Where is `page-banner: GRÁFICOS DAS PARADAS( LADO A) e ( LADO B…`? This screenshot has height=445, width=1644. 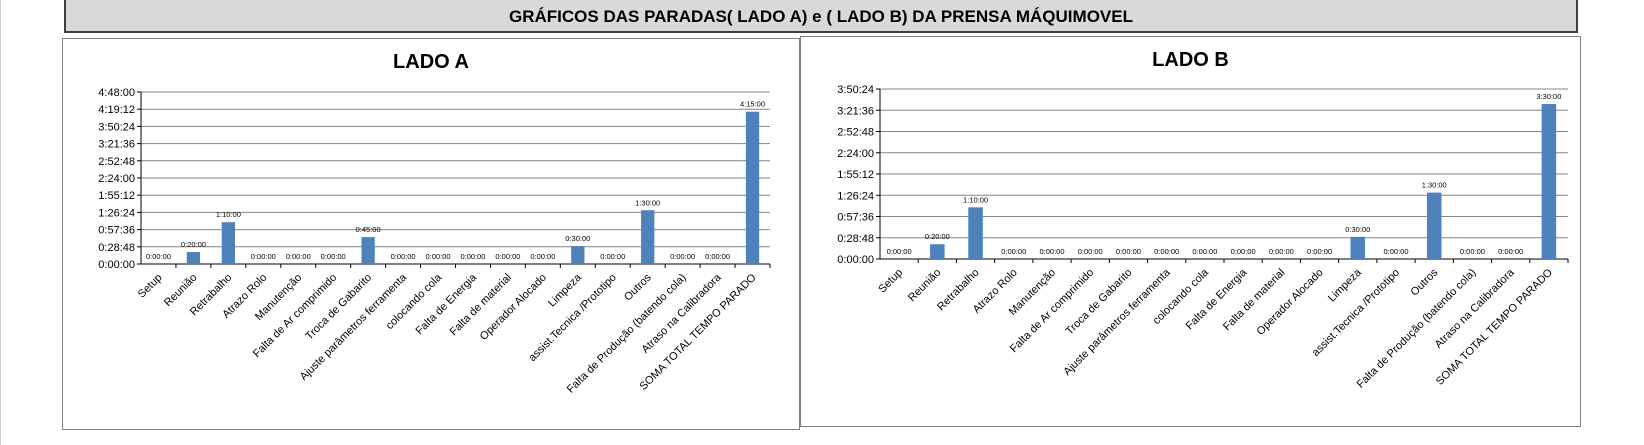 page-banner: GRÁFICOS DAS PARADAS( LADO A) e ( LADO B… is located at coordinates (821, 16).